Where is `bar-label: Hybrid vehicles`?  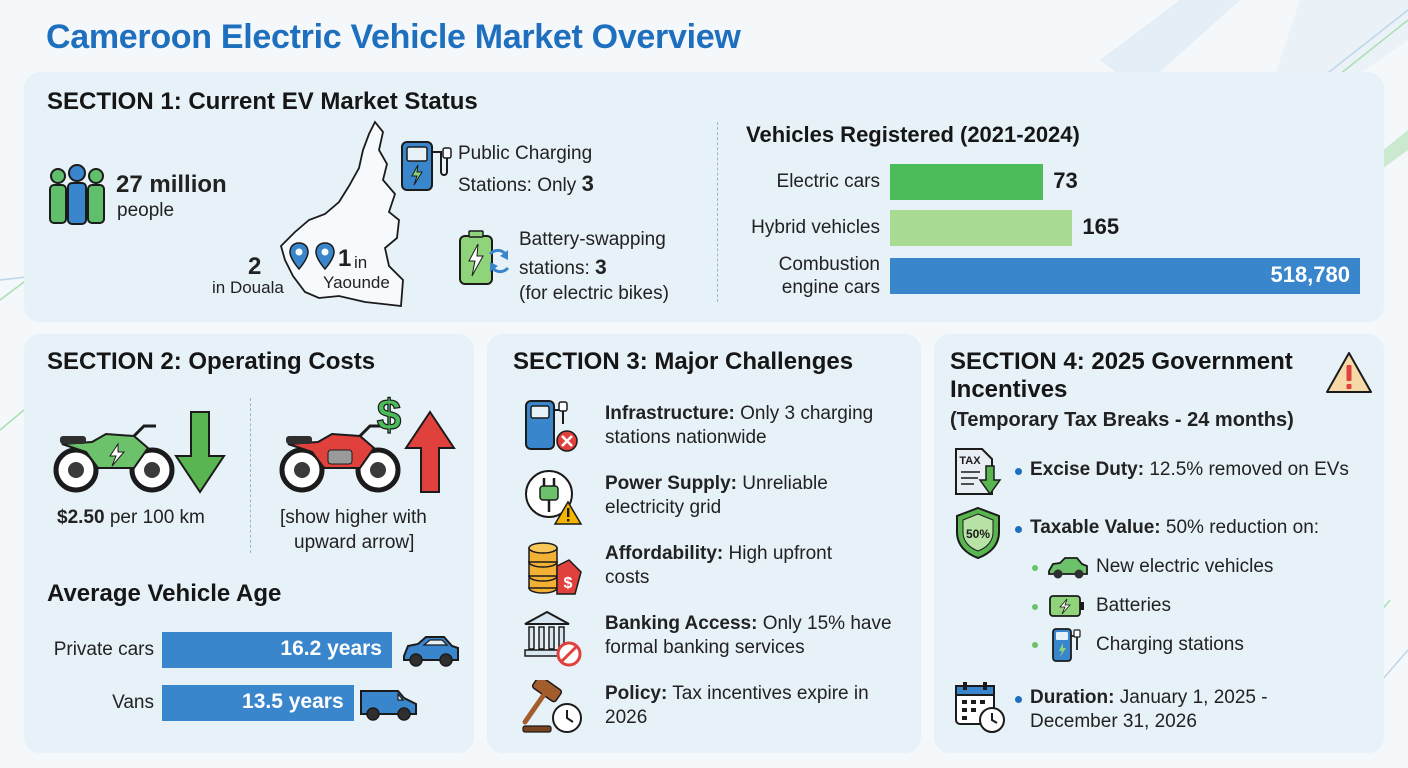
bar-label: Hybrid vehicles is located at coordinates (815, 228).